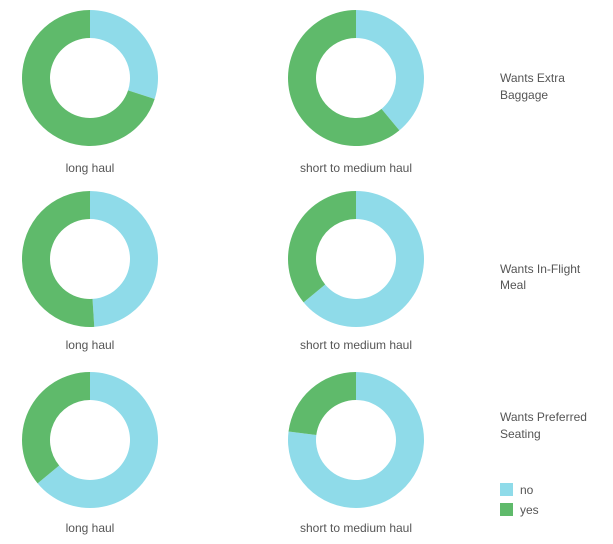 The image size is (613, 544). I want to click on slice-yes-wants-preferred-seating-short-to-medium-haul, so click(322, 403).